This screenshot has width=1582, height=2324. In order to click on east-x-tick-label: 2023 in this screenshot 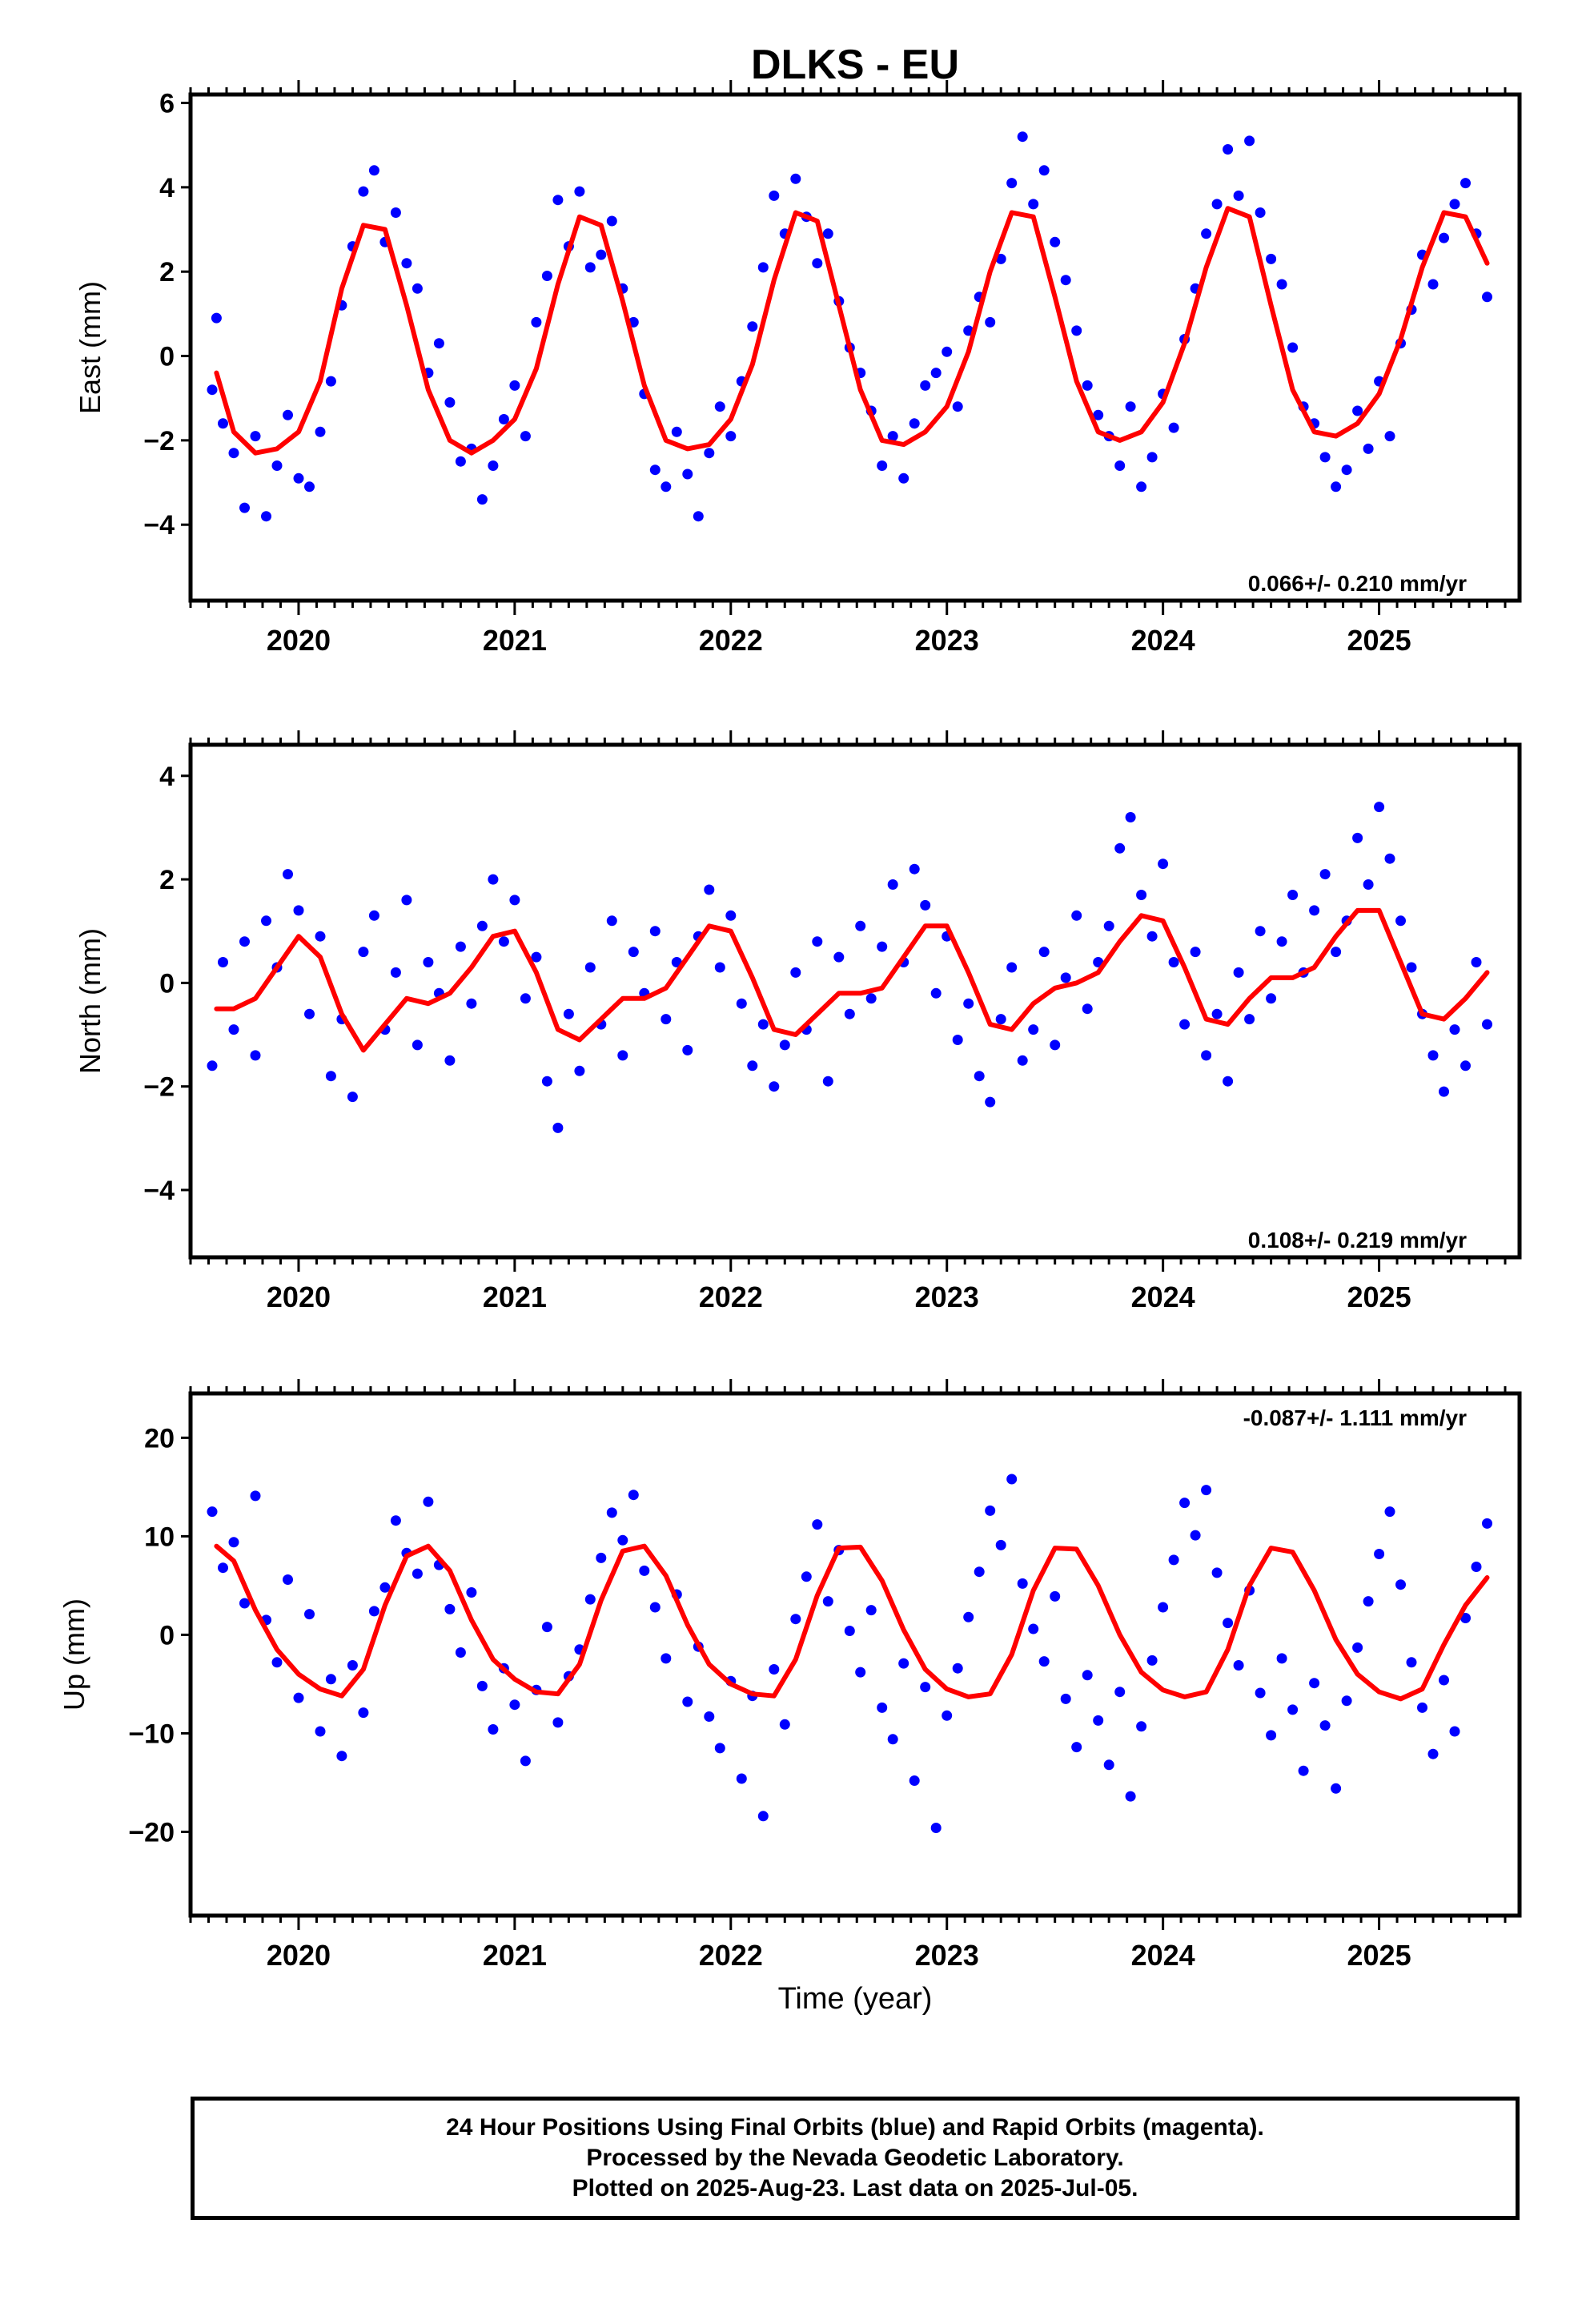, I will do `click(947, 640)`.